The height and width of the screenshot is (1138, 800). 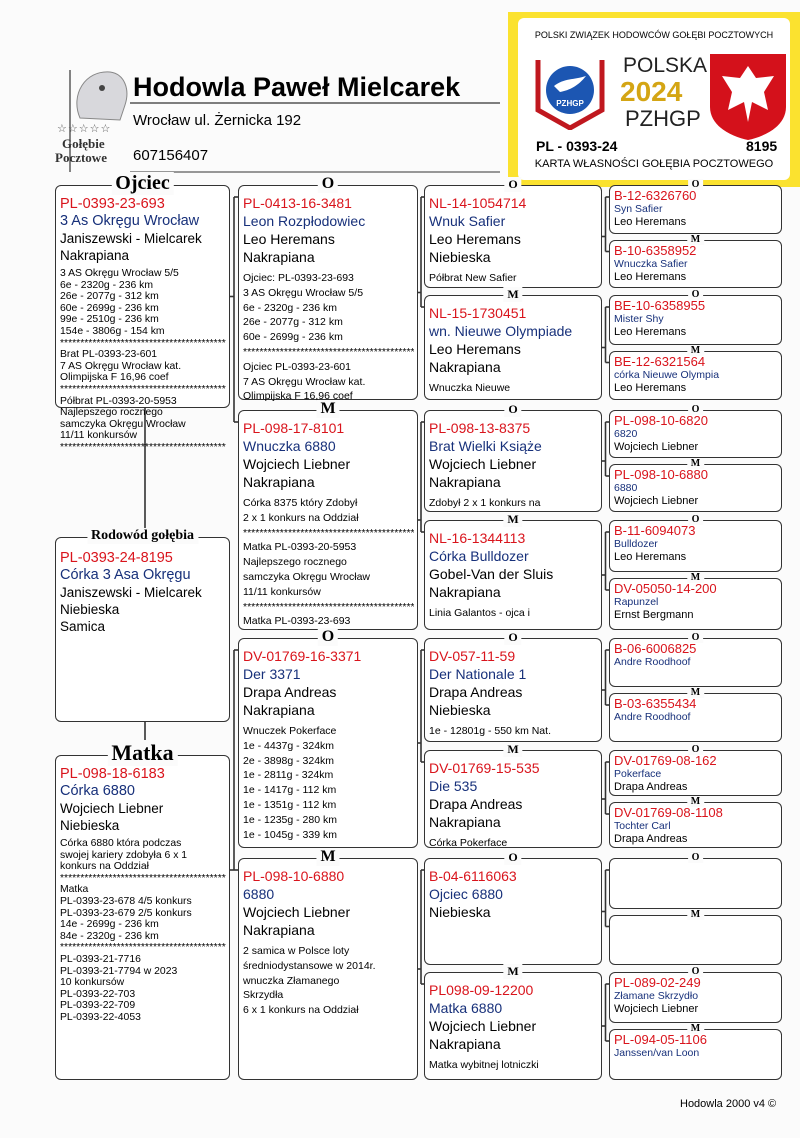 What do you see at coordinates (453, 786) in the screenshot?
I see `pigeon-name: Die 535` at bounding box center [453, 786].